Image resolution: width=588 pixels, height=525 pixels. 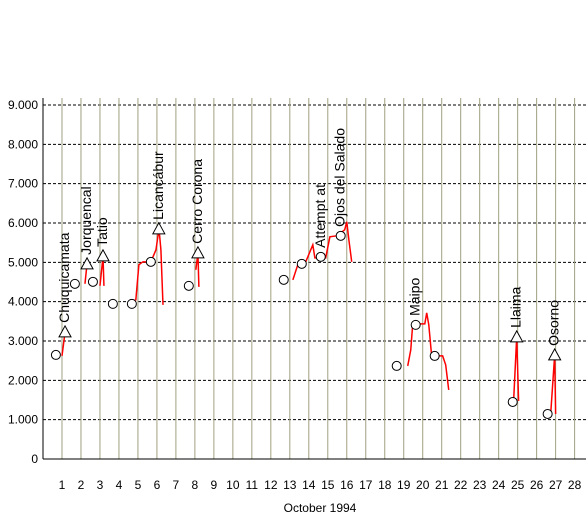 I want to click on x-tick-label: 28, so click(x=575, y=485).